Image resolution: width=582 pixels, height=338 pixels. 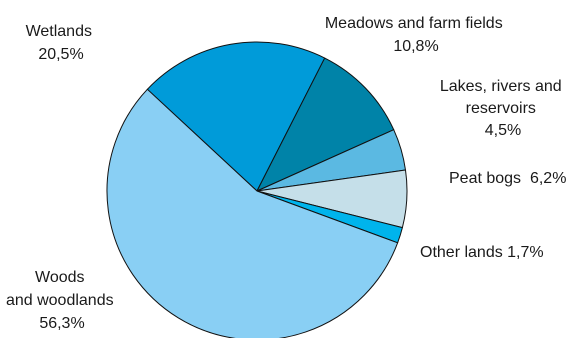 I want to click on label-meadows: Meadows and farm fields 10,8%, so click(x=416, y=35).